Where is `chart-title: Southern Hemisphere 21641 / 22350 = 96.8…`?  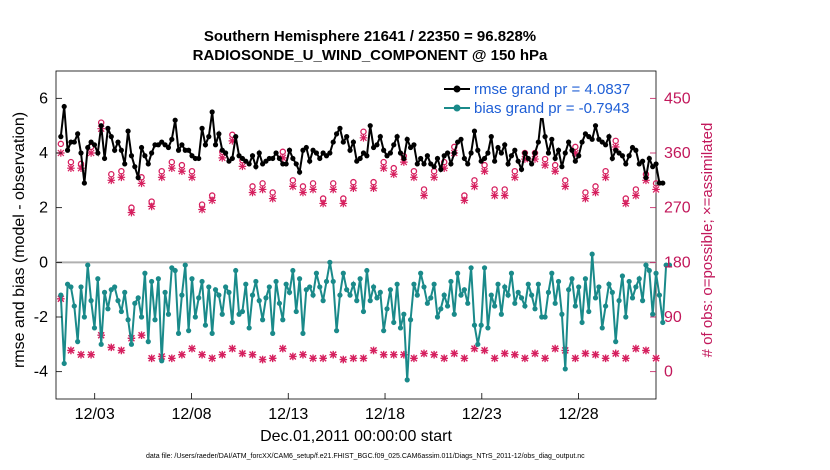 chart-title: Southern Hemisphere 21641 / 22350 = 96.8… is located at coordinates (370, 36).